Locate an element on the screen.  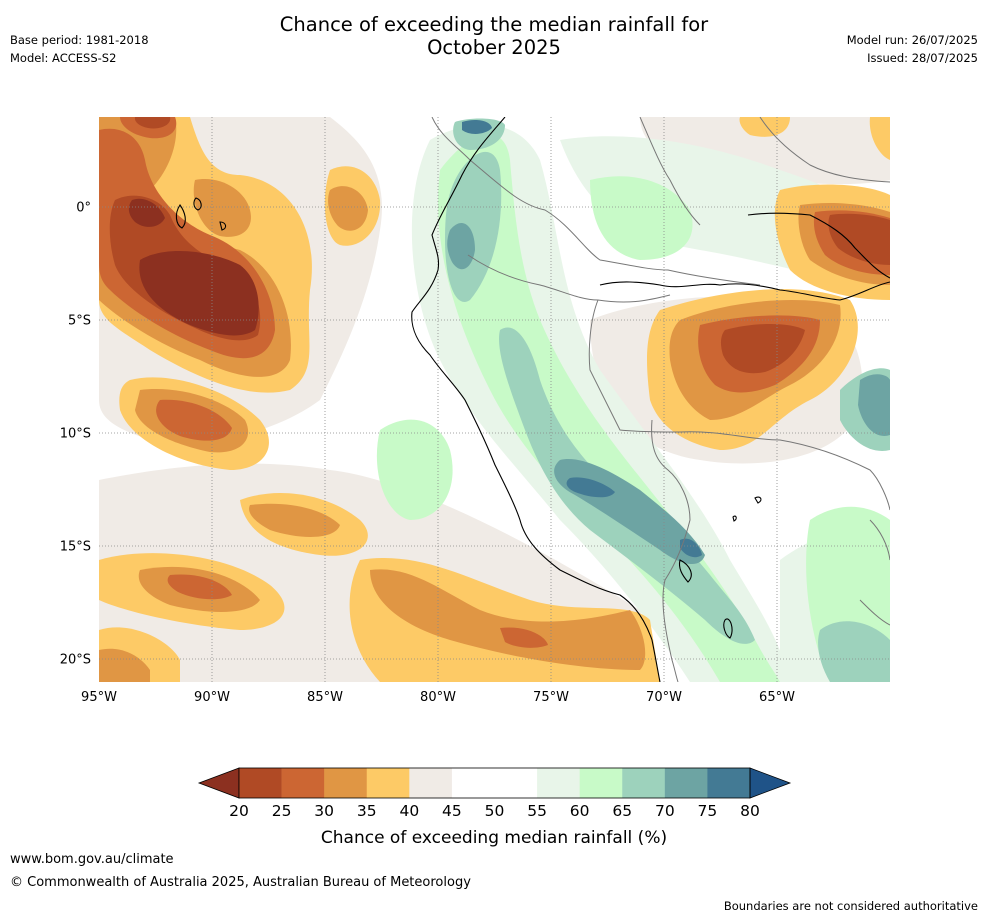
colorbar-tick-label: 55 is located at coordinates (537, 811).